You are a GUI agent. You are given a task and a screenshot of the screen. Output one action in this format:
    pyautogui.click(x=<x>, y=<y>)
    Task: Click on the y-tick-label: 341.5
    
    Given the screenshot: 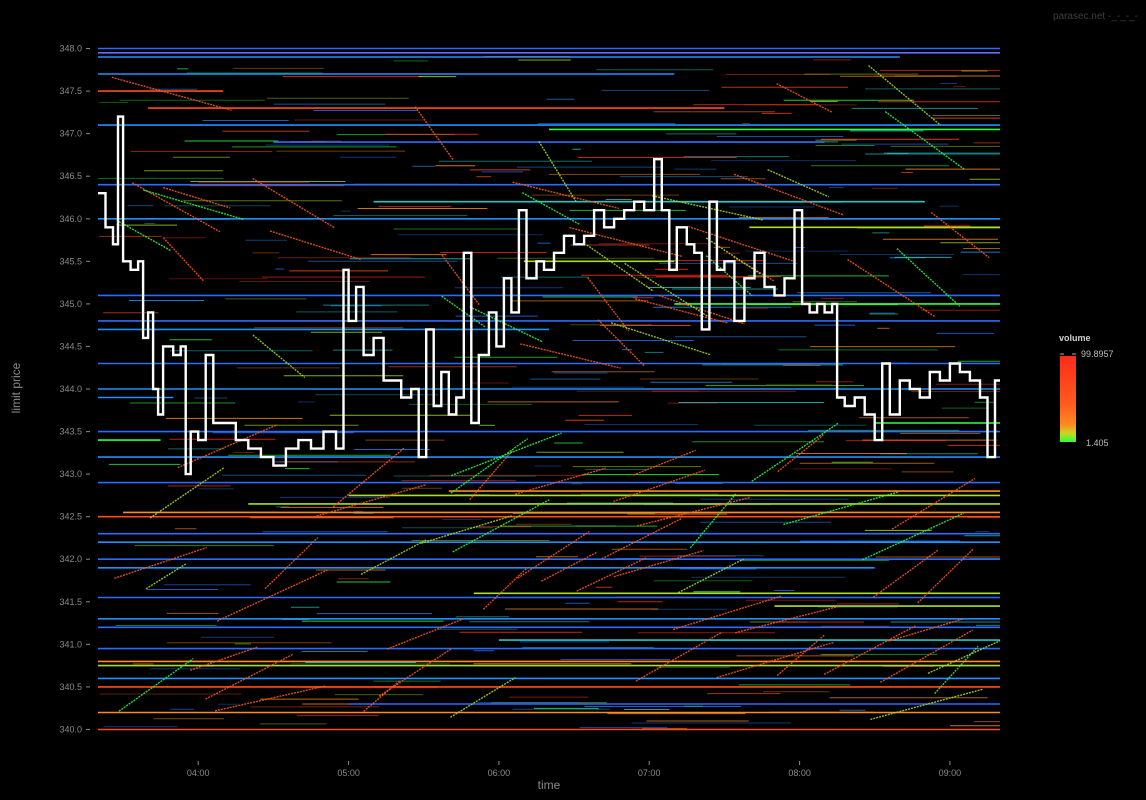 What is the action you would take?
    pyautogui.click(x=70, y=602)
    